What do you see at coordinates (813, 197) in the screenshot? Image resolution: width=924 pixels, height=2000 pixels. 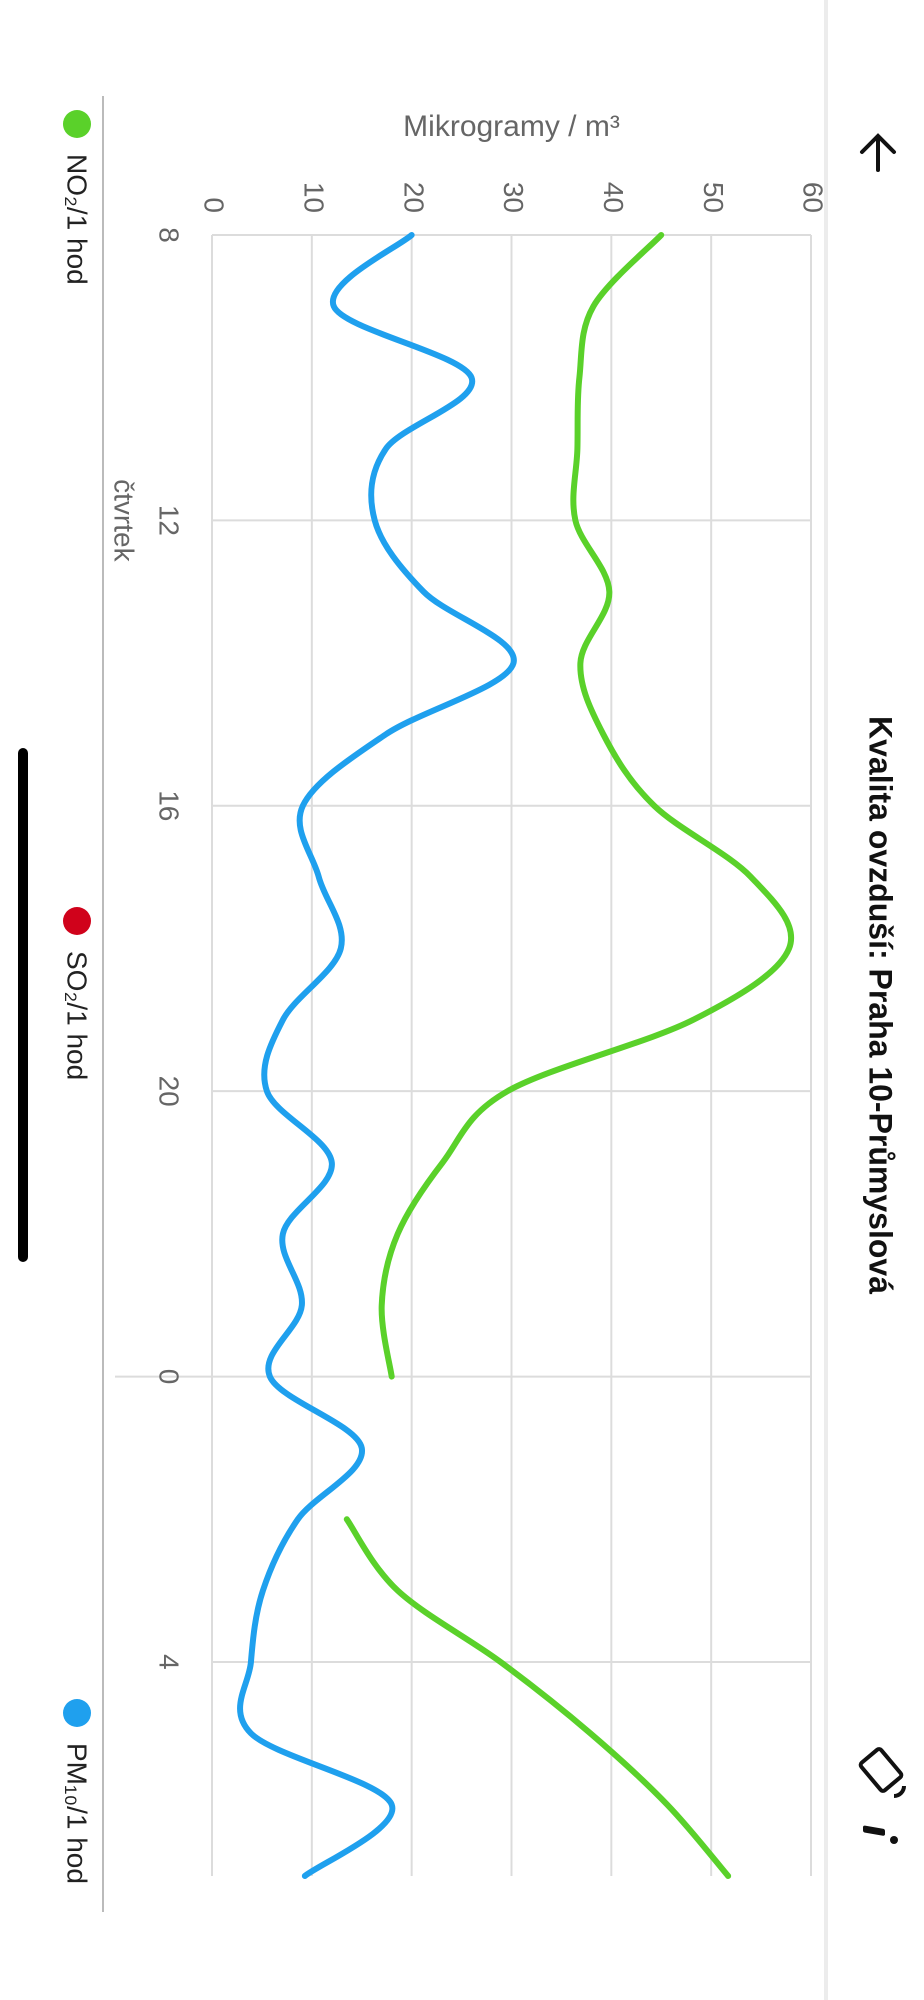 I see `y-tick-label: 60` at bounding box center [813, 197].